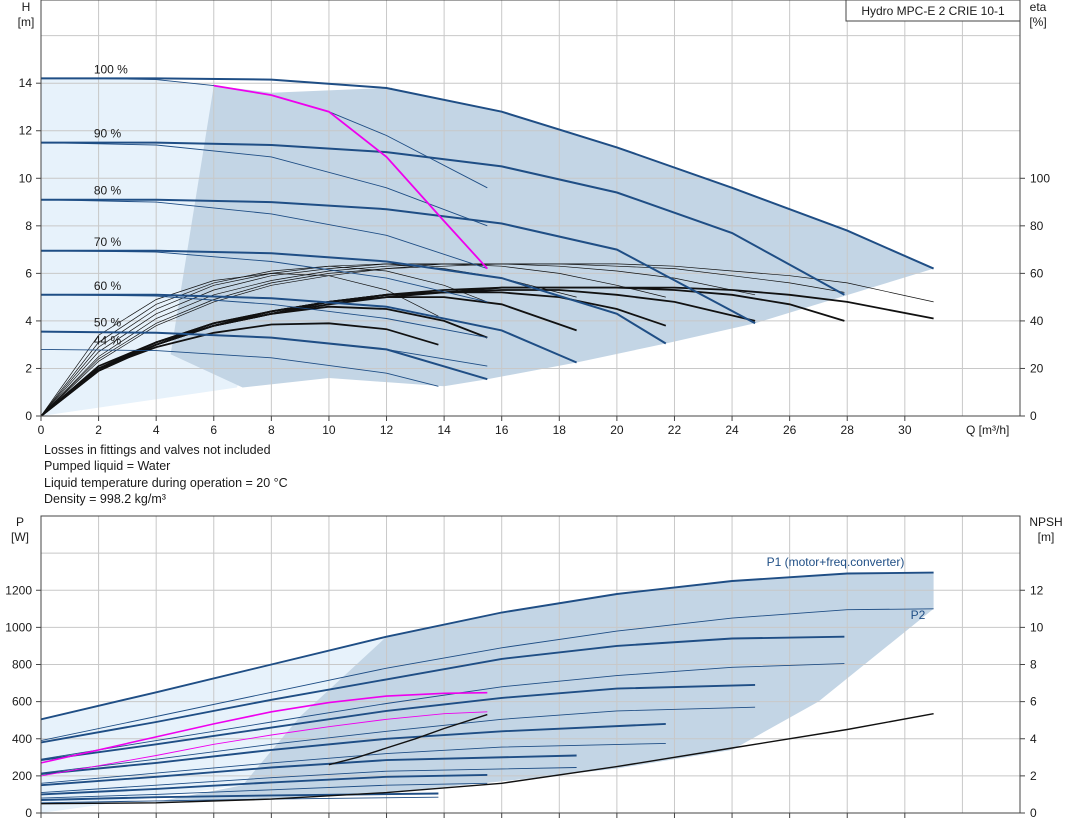  I want to click on y-tick-label: 2, so click(28, 368).